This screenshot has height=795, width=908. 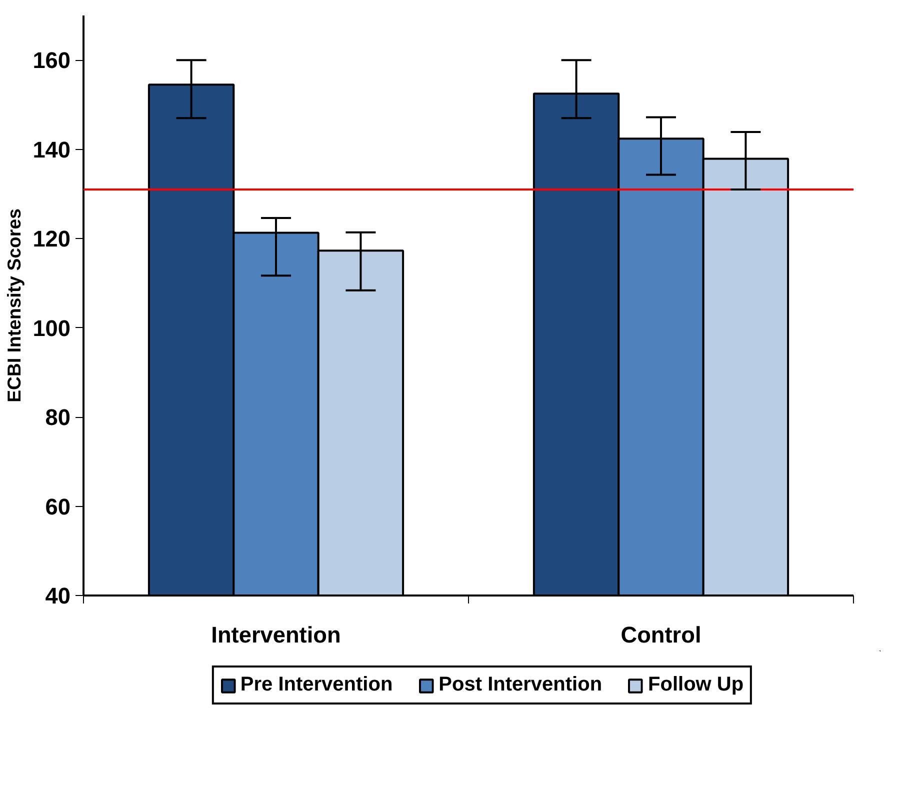 What do you see at coordinates (316, 685) in the screenshot?
I see `legend-label: Pre Intervention` at bounding box center [316, 685].